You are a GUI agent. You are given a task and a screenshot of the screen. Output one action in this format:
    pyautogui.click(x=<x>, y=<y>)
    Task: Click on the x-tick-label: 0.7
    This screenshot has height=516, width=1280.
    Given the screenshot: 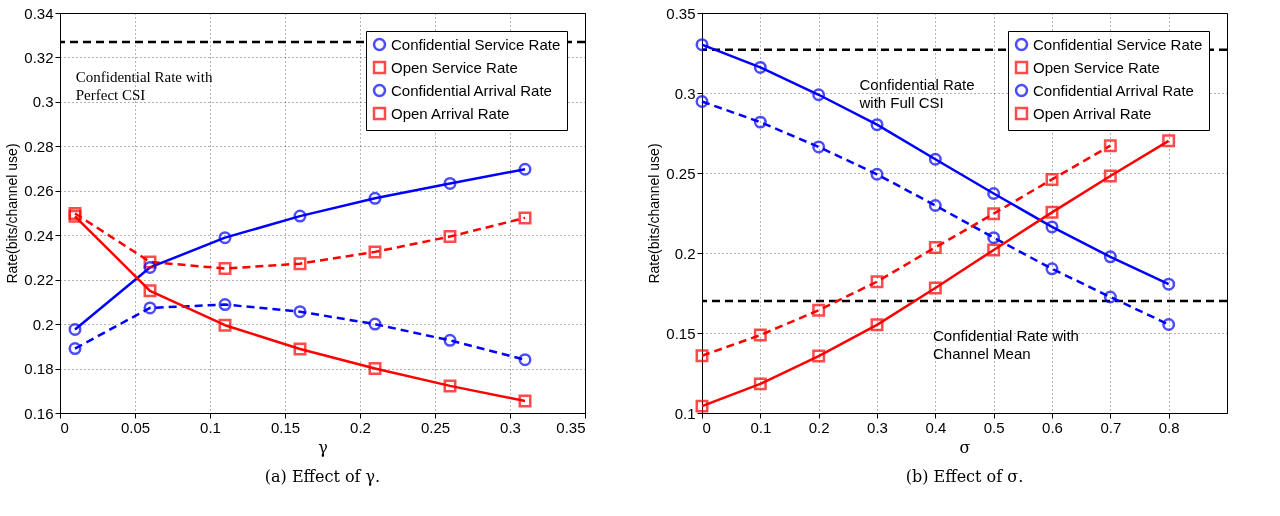 What is the action you would take?
    pyautogui.click(x=1111, y=427)
    